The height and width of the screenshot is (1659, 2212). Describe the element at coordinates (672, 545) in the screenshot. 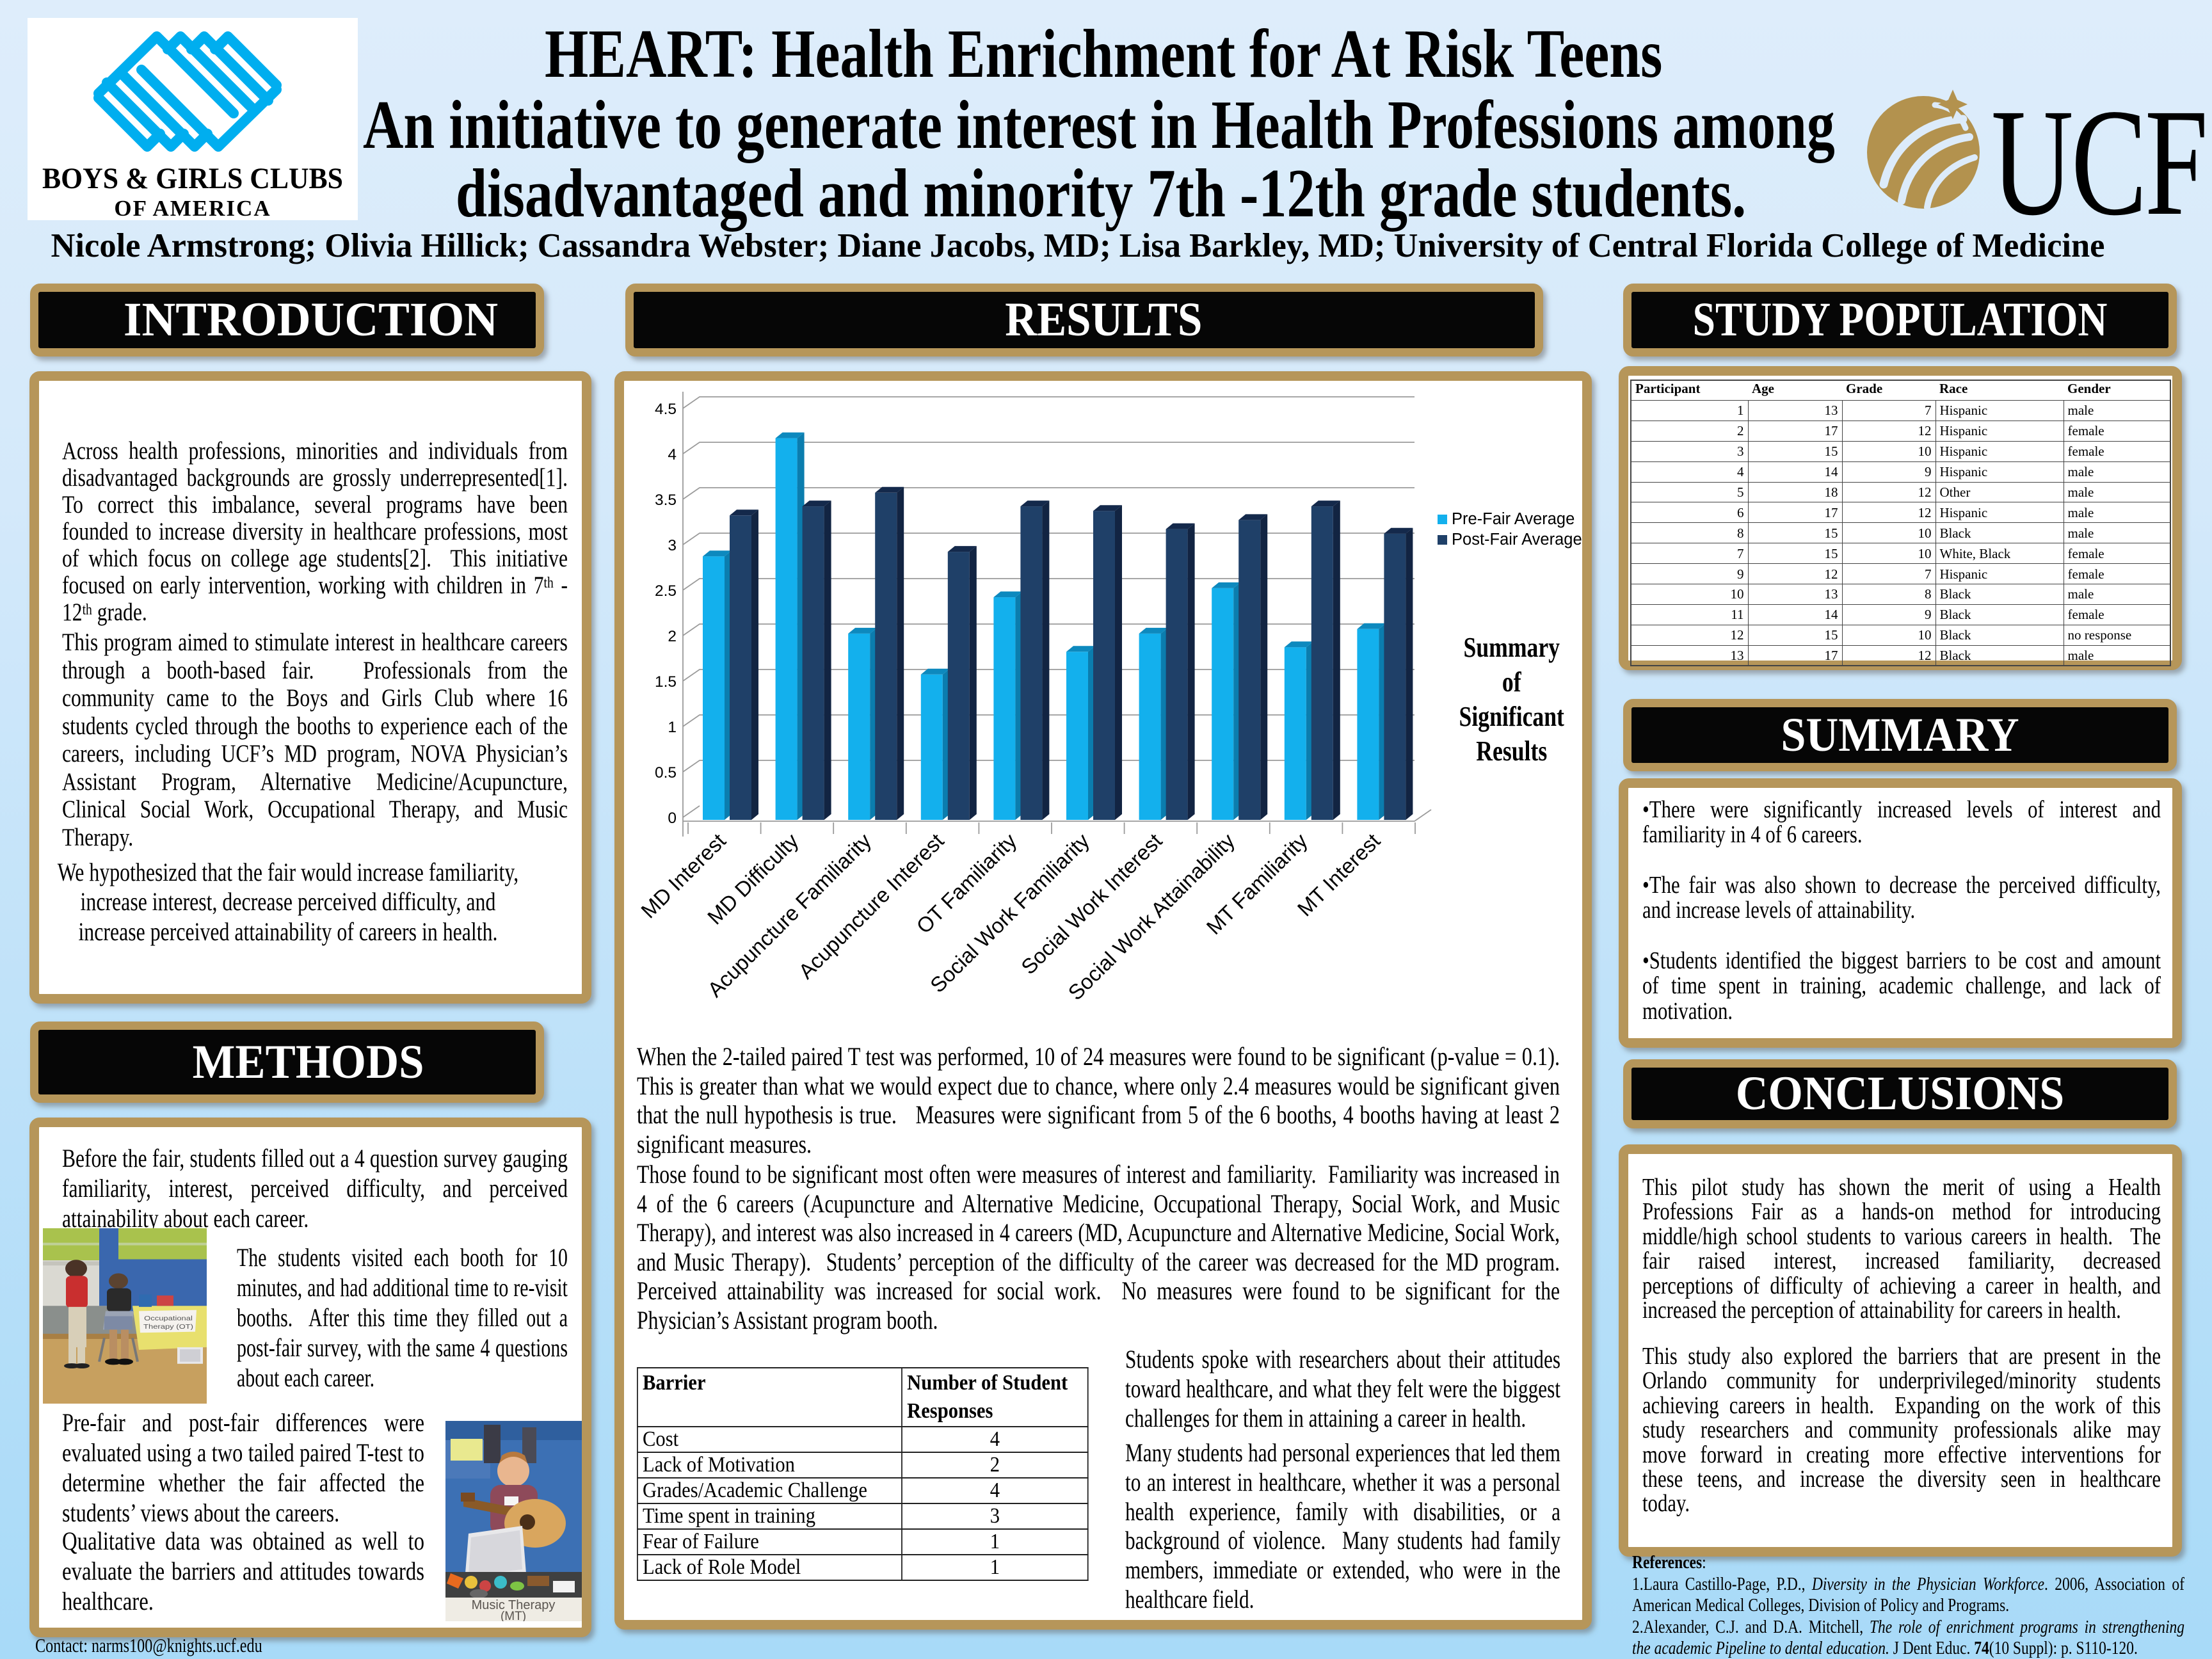

I see `svg-text: 3` at that location.